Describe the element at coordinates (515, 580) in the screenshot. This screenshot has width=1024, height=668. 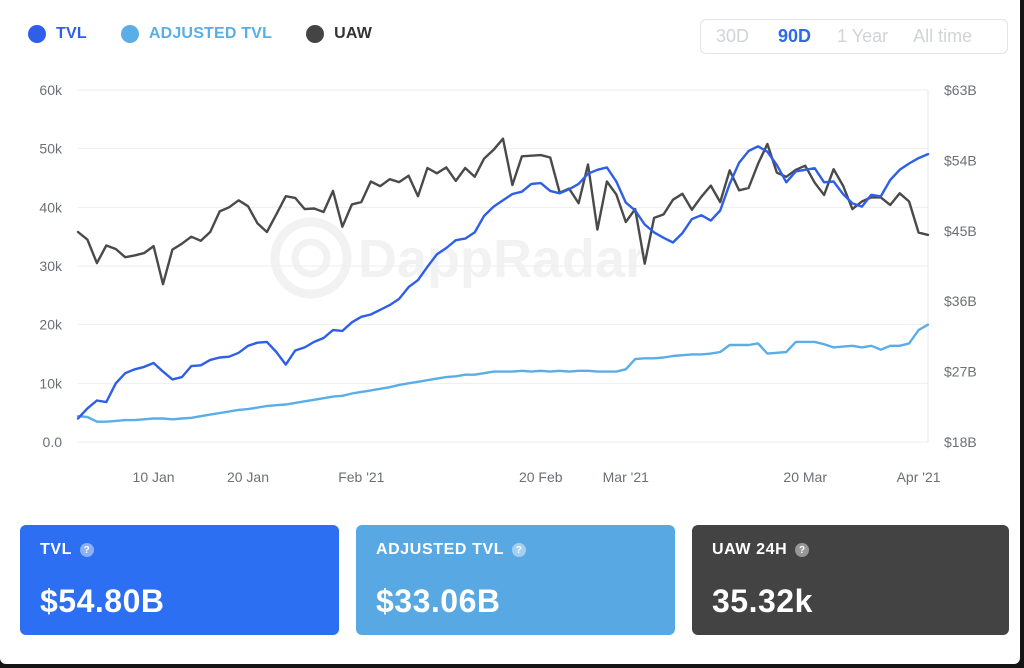
I see `stat-card-adjusted-tvl: ADJUSTED TVL ? $33.06B` at that location.